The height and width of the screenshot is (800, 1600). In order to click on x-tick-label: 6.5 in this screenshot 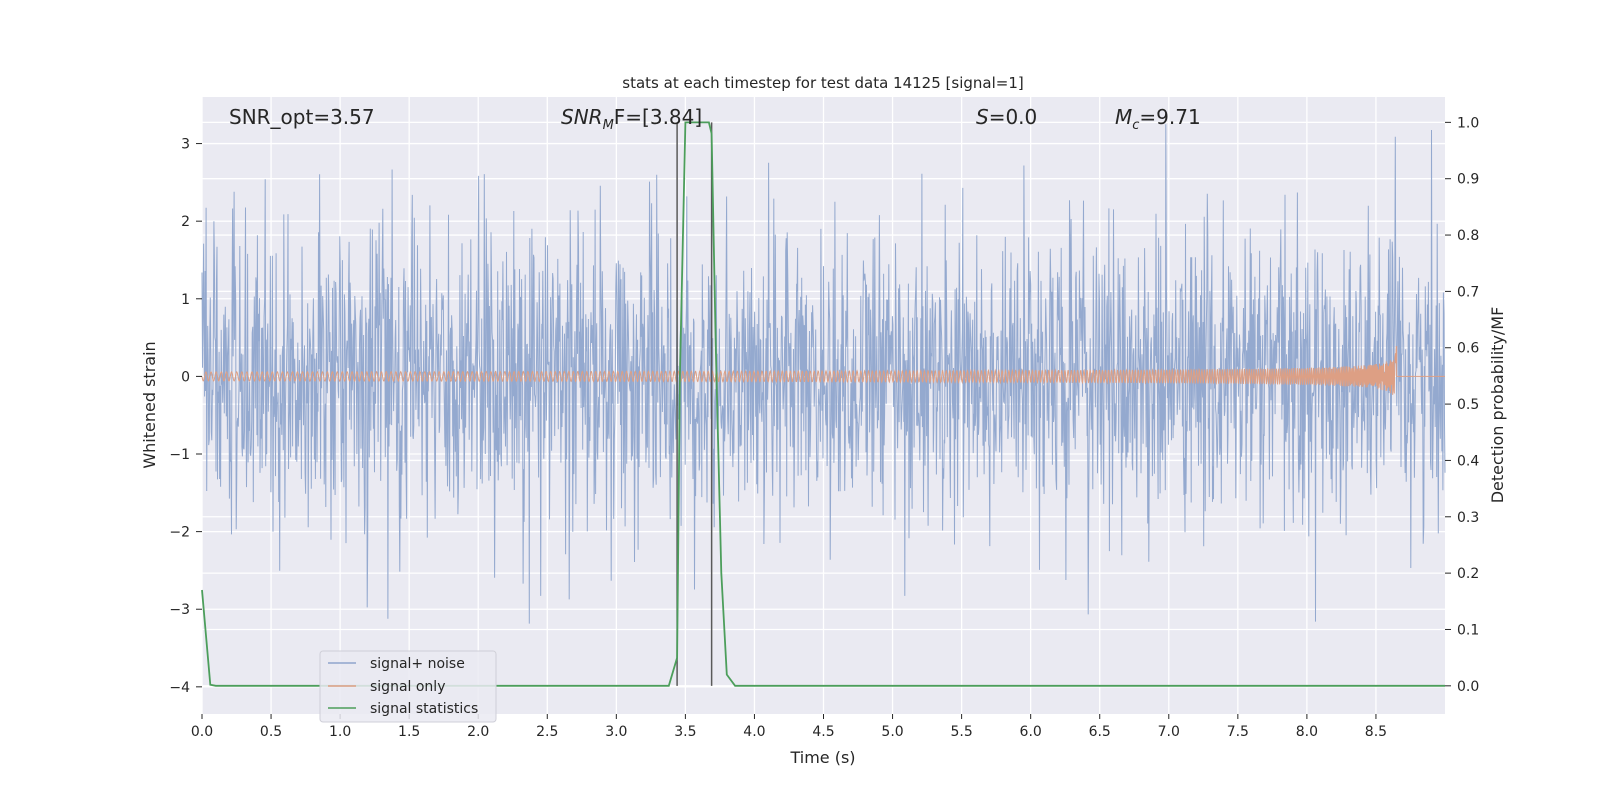, I will do `click(1100, 732)`.